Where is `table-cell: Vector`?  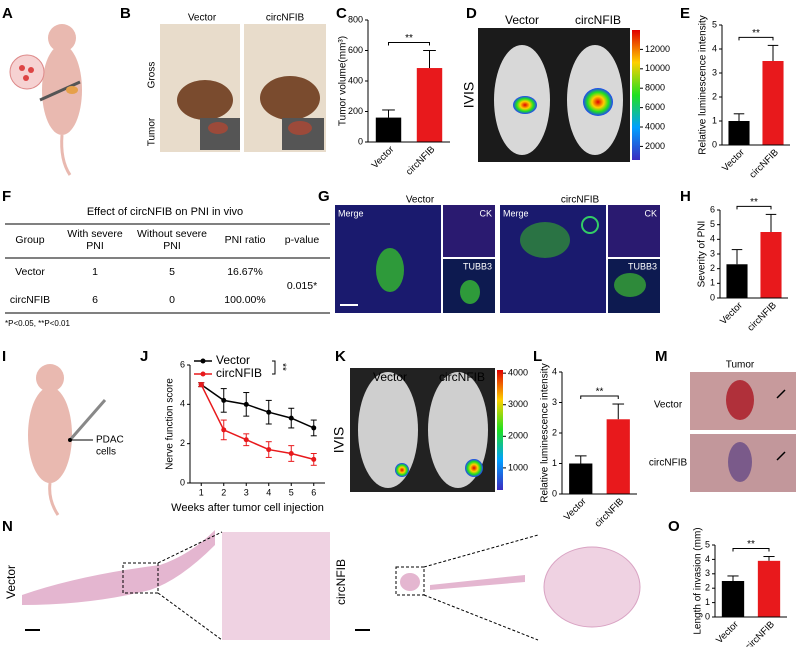 table-cell: Vector is located at coordinates (30, 272).